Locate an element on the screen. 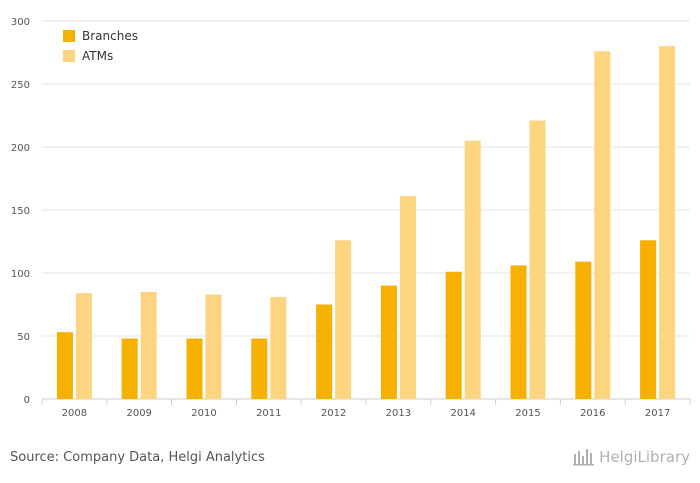 The height and width of the screenshot is (483, 700). helgi-logo-icon is located at coordinates (584, 457).